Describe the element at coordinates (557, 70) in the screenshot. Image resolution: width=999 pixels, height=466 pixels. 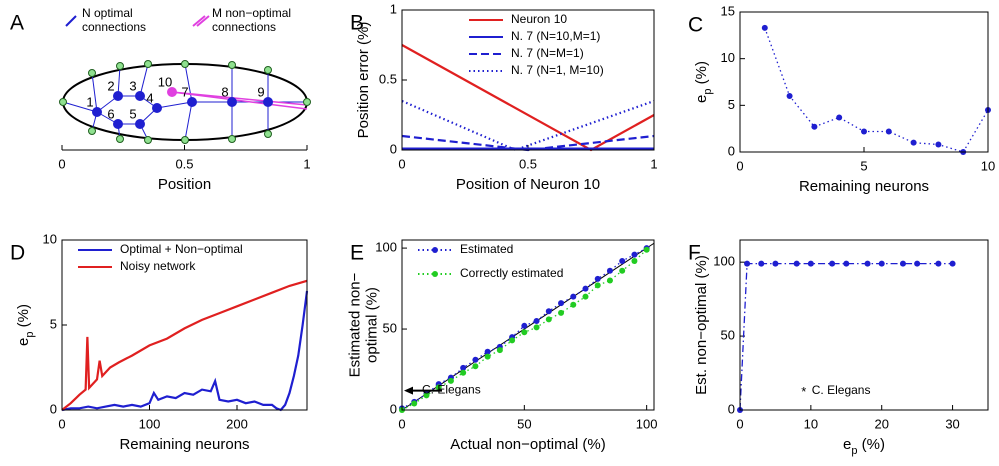
I see `legend-label: N. 7 (N=1, M=10)` at that location.